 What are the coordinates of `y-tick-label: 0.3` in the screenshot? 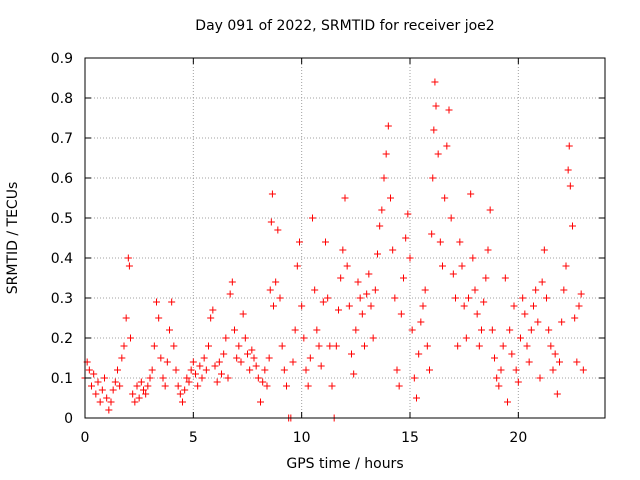 It's located at (62, 299).